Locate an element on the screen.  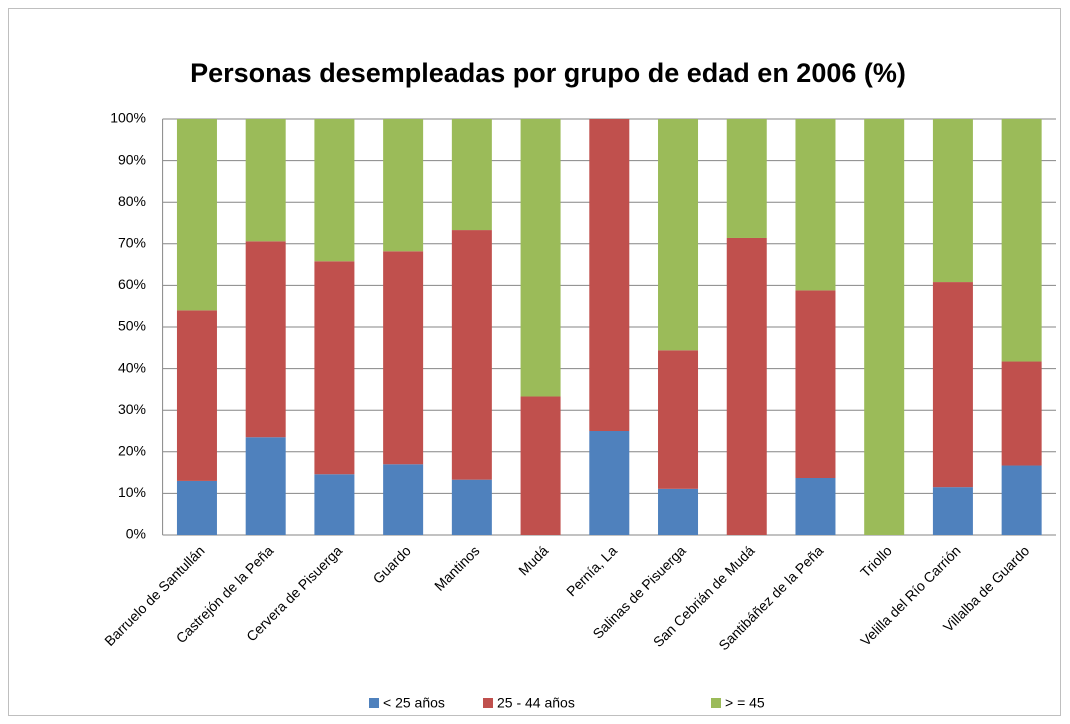
y-tick-label: 90% is located at coordinates (132, 159).